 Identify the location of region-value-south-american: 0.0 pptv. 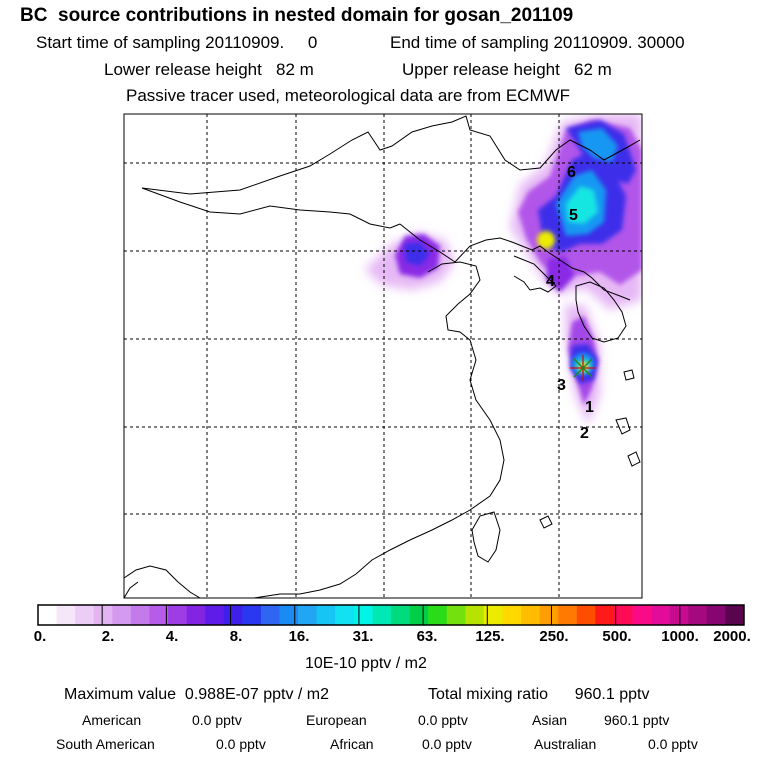
(241, 744).